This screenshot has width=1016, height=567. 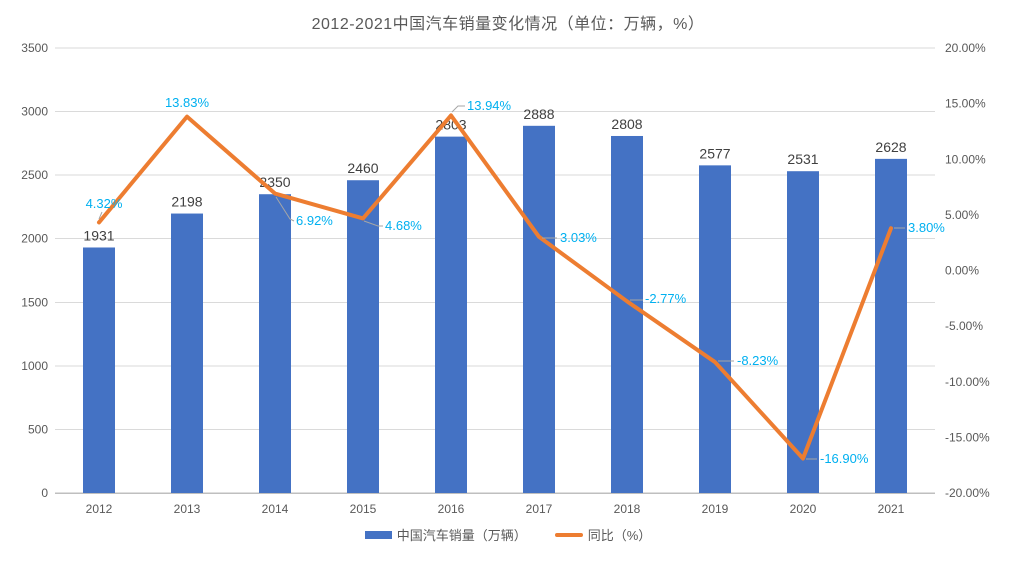 What do you see at coordinates (378, 534) in the screenshot?
I see `legend-bar-swatch-icon` at bounding box center [378, 534].